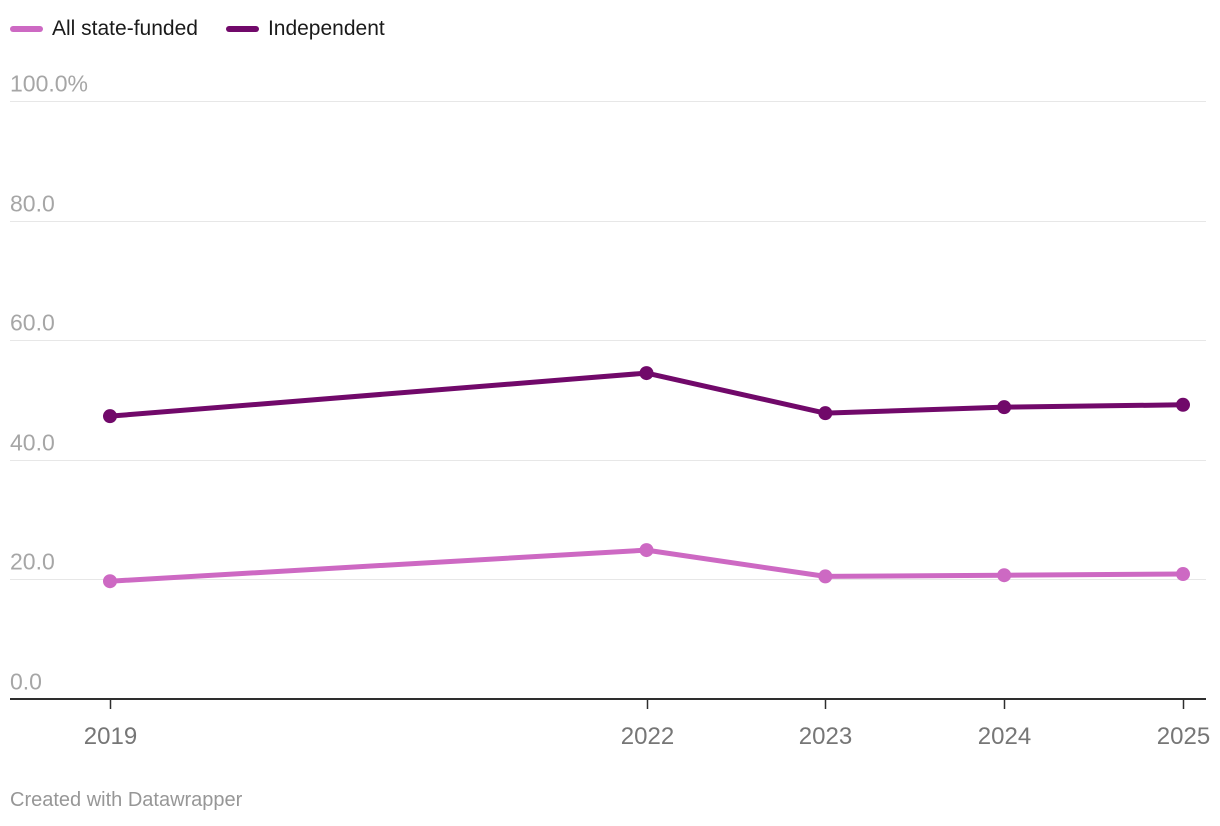  I want to click on legend: All state-funded Independent, so click(197, 28).